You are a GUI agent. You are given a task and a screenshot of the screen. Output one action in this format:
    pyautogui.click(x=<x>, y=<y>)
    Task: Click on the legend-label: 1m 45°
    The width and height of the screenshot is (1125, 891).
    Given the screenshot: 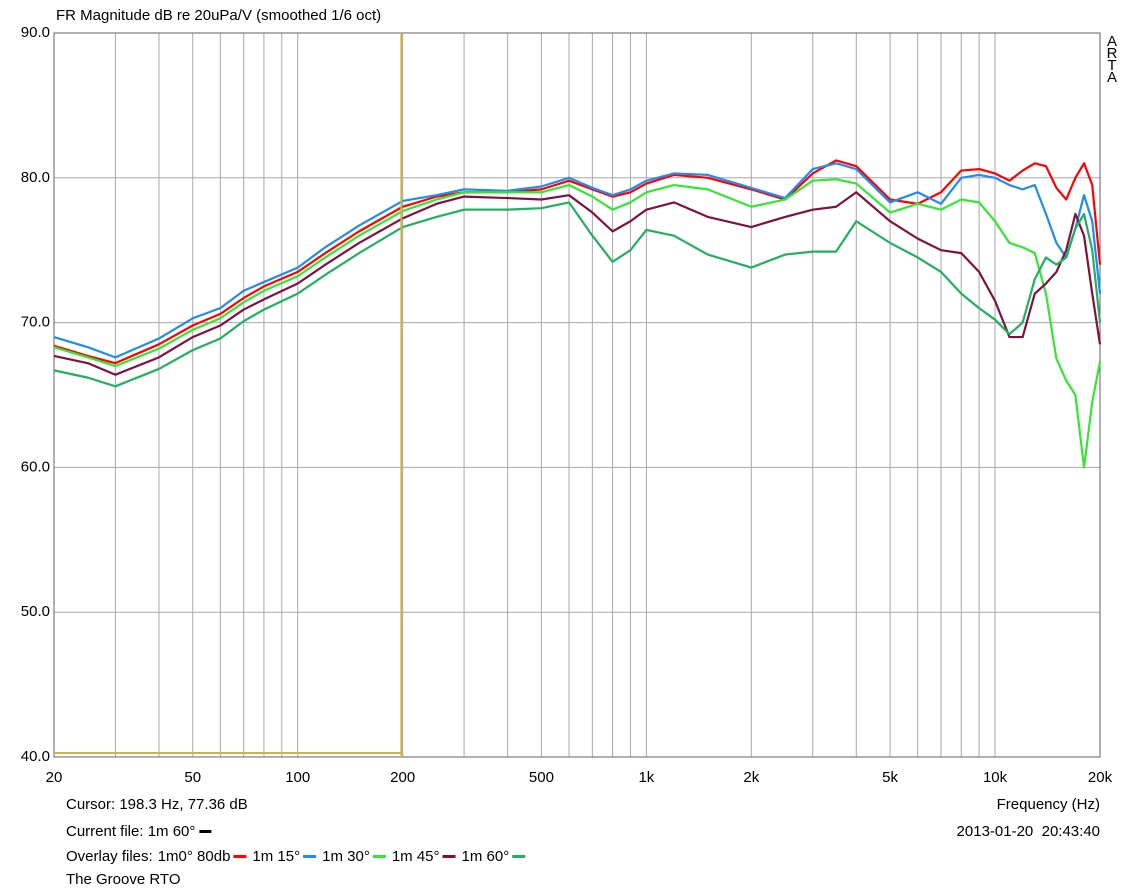 What is the action you would take?
    pyautogui.click(x=416, y=856)
    